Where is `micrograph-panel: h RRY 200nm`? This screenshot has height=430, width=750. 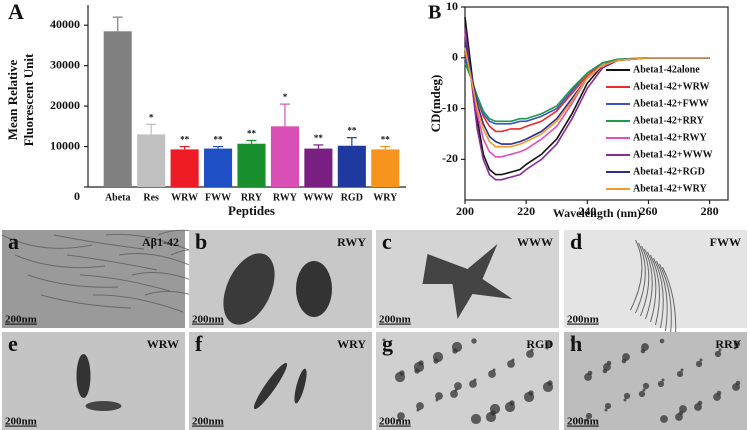 micrograph-panel: h RRY 200nm is located at coordinates (655, 380).